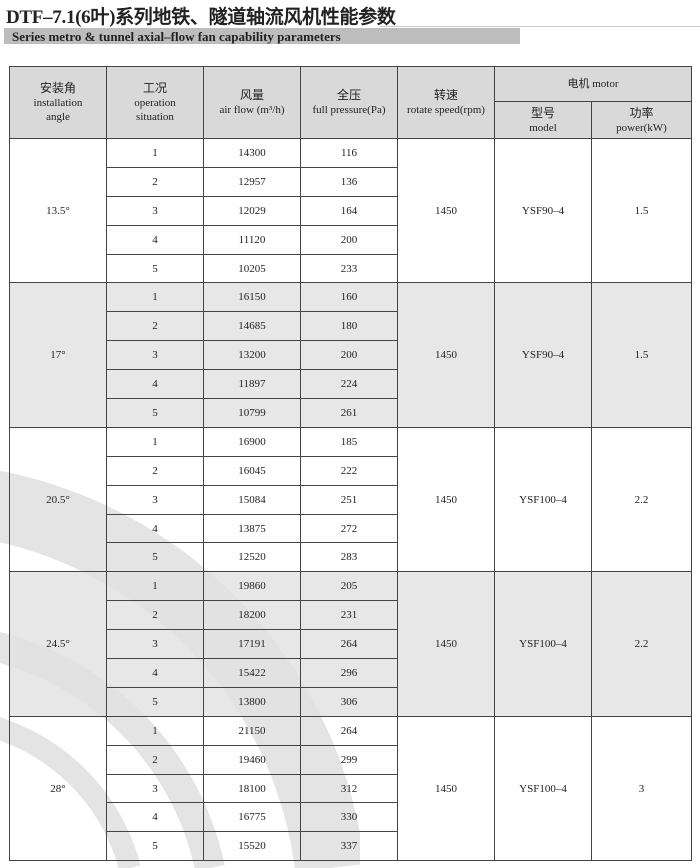 Image resolution: width=700 pixels, height=868 pixels. Describe the element at coordinates (252, 153) in the screenshot. I see `air-flow-cell: 14300` at that location.